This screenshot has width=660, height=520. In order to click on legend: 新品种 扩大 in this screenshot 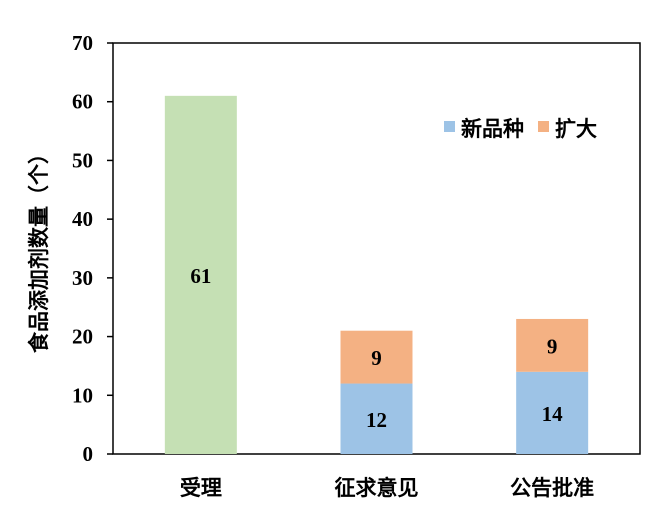, I will do `click(520, 129)`.